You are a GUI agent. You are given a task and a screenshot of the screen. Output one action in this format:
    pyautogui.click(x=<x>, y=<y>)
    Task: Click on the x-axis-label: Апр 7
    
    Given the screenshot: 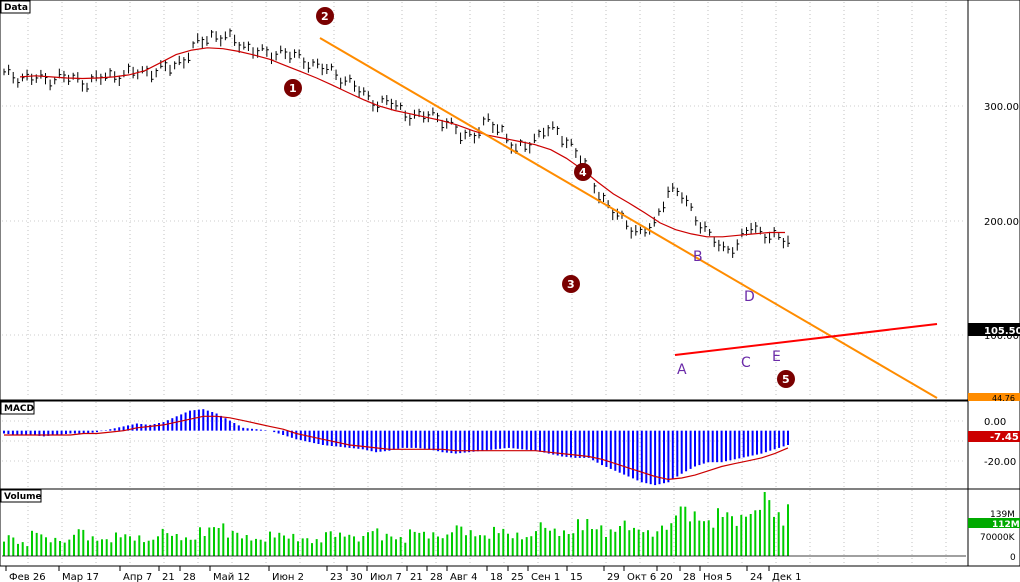 What is the action you would take?
    pyautogui.click(x=137, y=577)
    